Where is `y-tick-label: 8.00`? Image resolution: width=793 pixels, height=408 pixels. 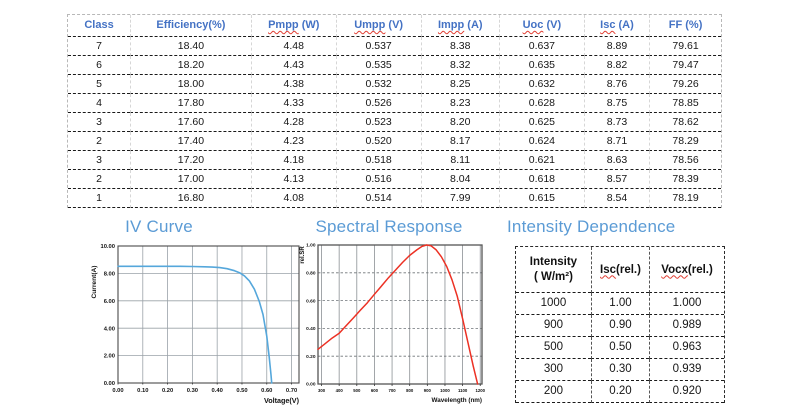
y-tick-label: 8.00 is located at coordinates (109, 274).